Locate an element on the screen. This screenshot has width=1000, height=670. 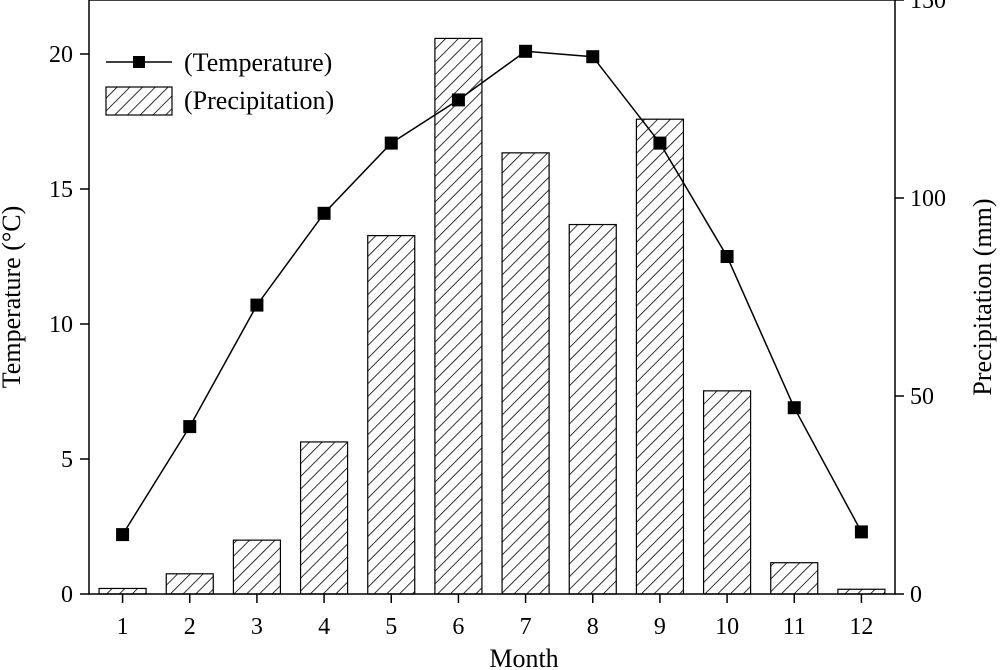
y-left-tick-label-20: 20 is located at coordinates (61, 55).